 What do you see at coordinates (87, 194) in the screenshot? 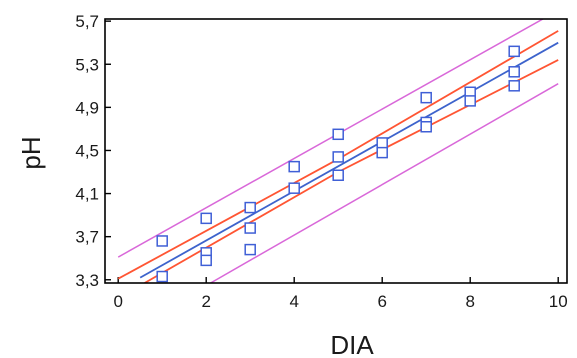
I see `y-tick-label: 4,1` at bounding box center [87, 194].